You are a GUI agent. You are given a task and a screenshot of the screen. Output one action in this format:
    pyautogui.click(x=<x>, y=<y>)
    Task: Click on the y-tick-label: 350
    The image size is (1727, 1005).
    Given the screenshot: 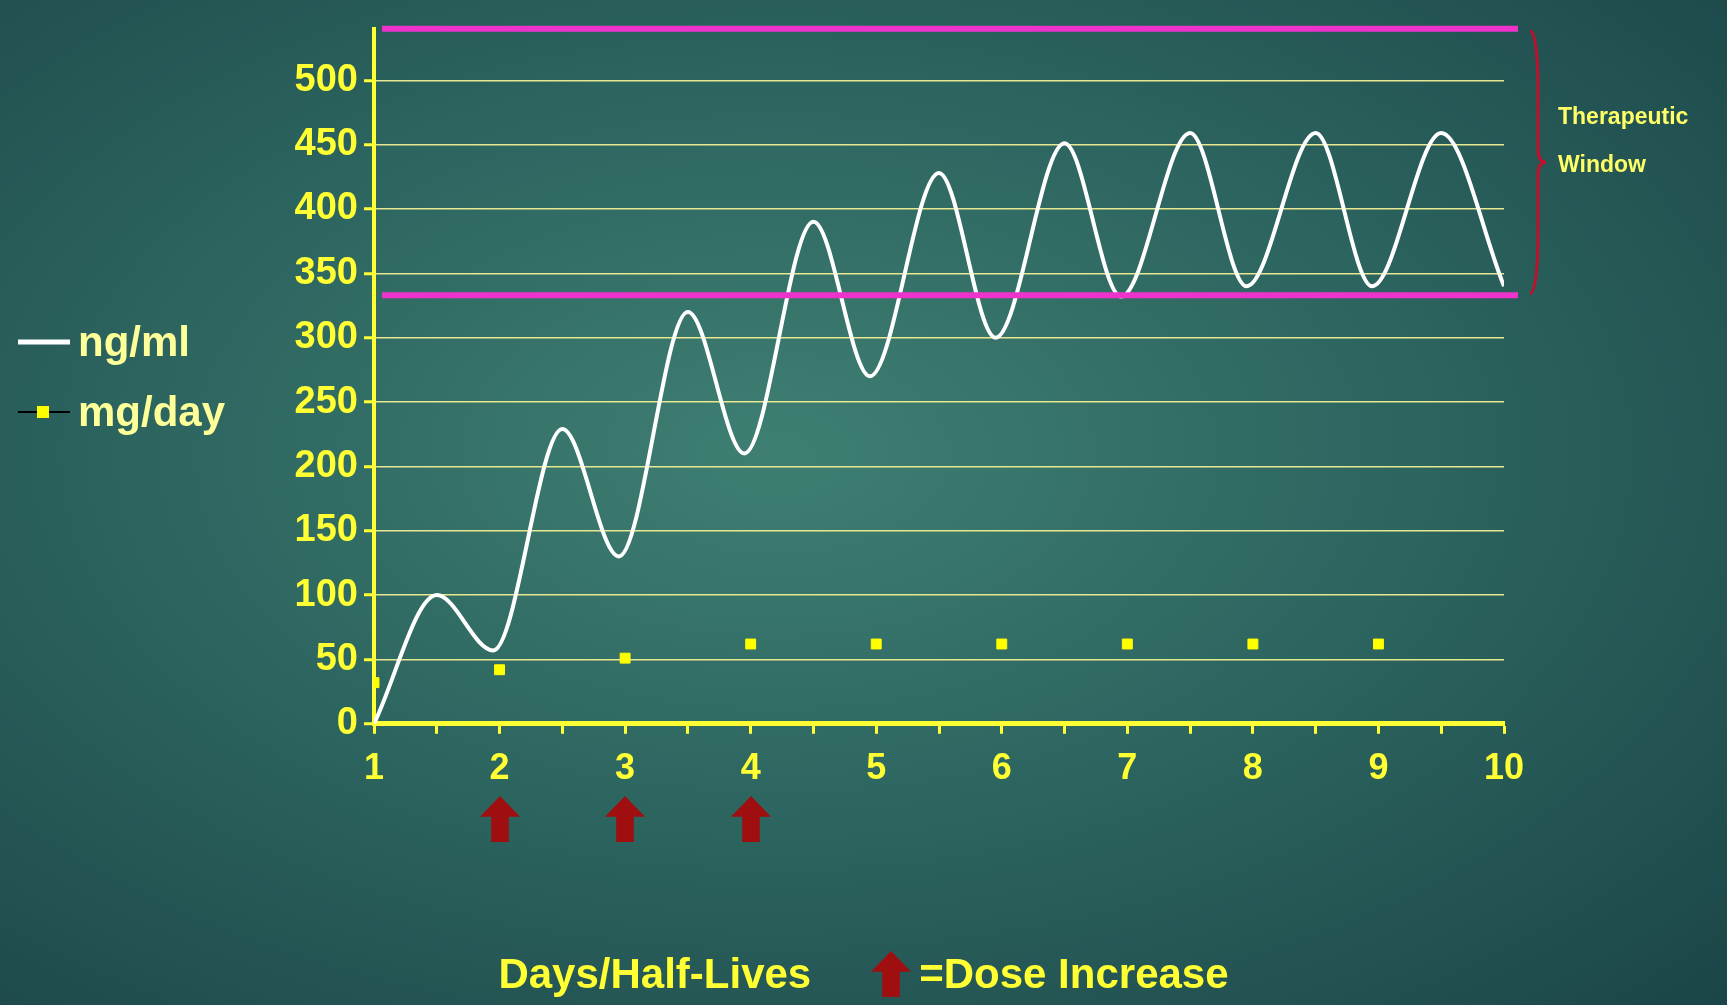 What is the action you would take?
    pyautogui.click(x=326, y=270)
    